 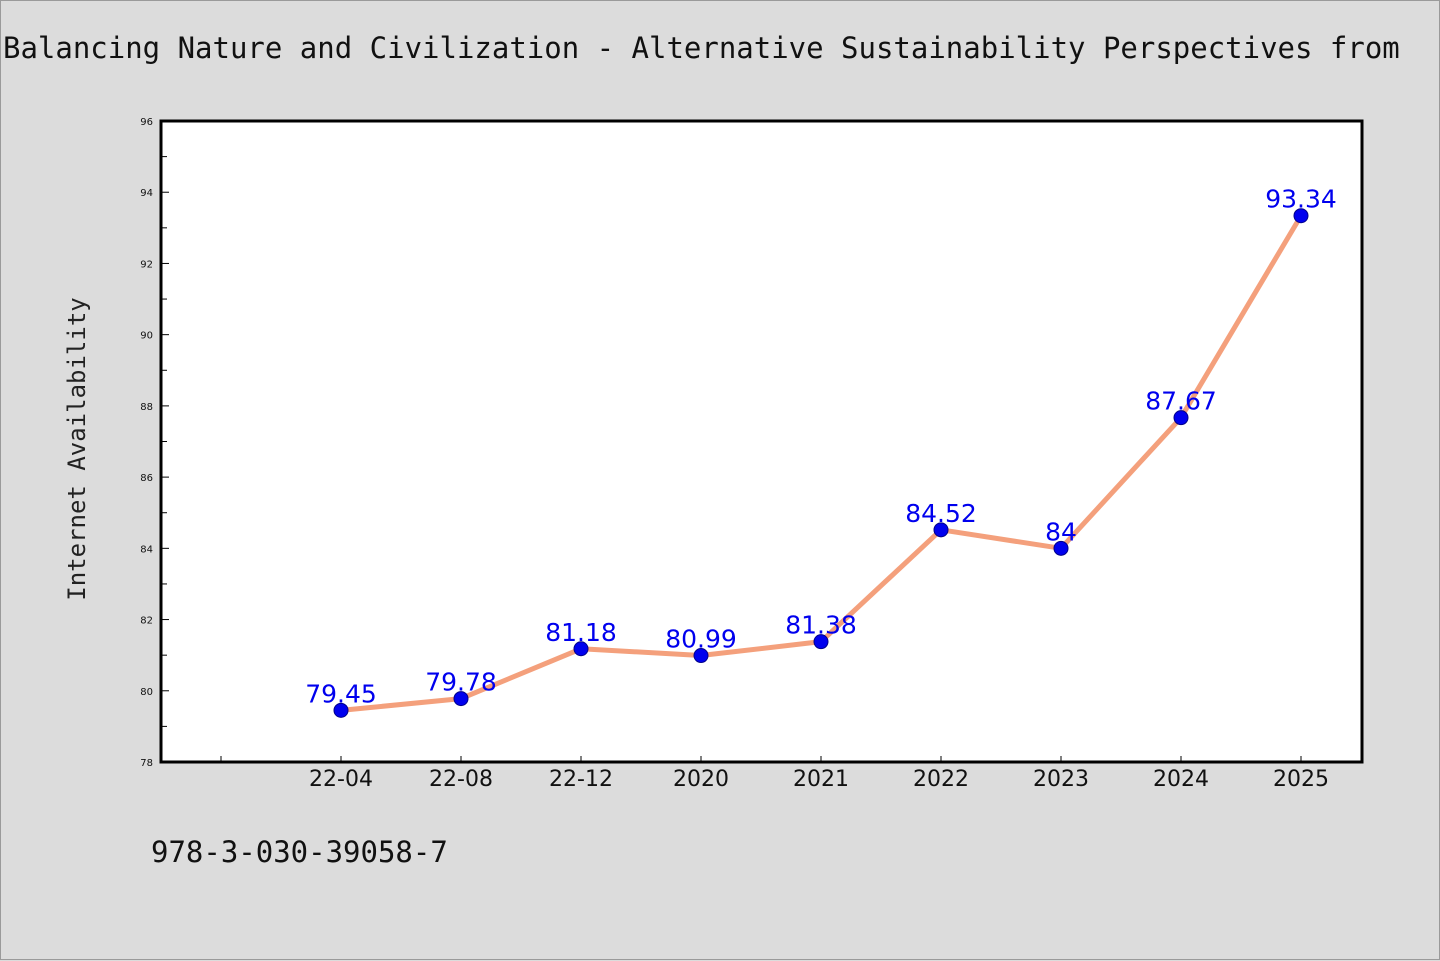 What do you see at coordinates (146, 122) in the screenshot?
I see `y-tick-label: 96` at bounding box center [146, 122].